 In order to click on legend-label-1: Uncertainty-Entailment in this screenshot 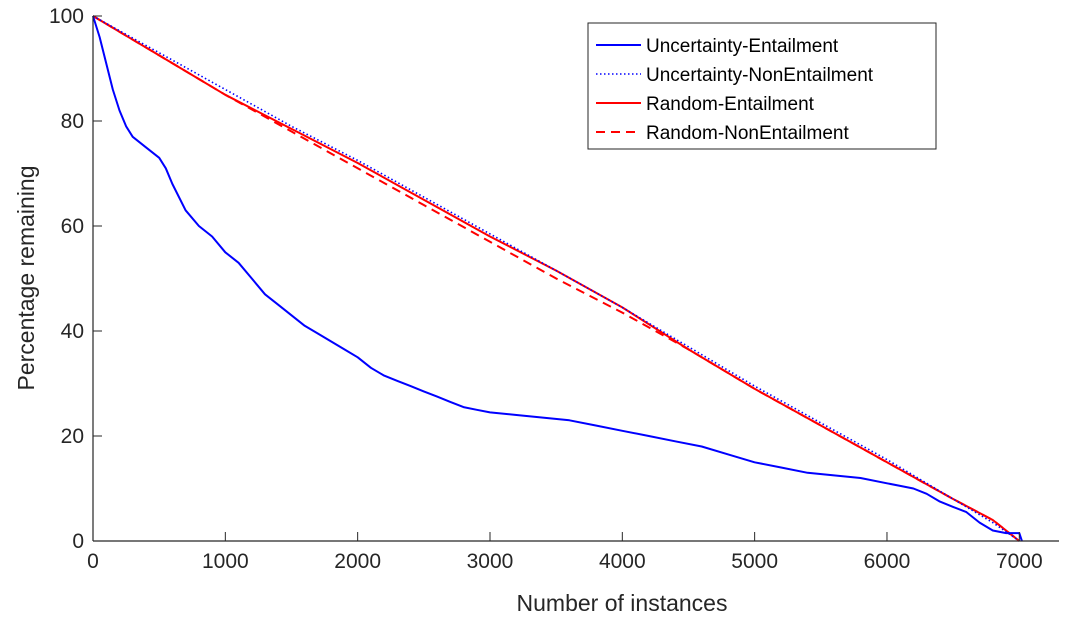, I will do `click(742, 46)`.